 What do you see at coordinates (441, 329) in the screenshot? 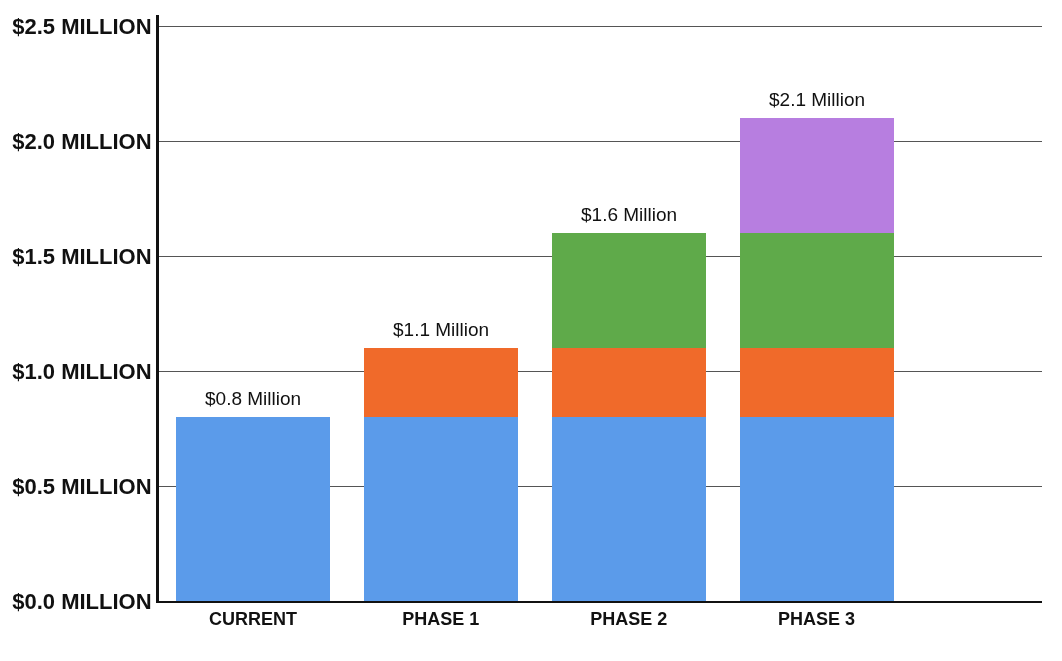
I see `total-label: $1.1 Million` at bounding box center [441, 329].